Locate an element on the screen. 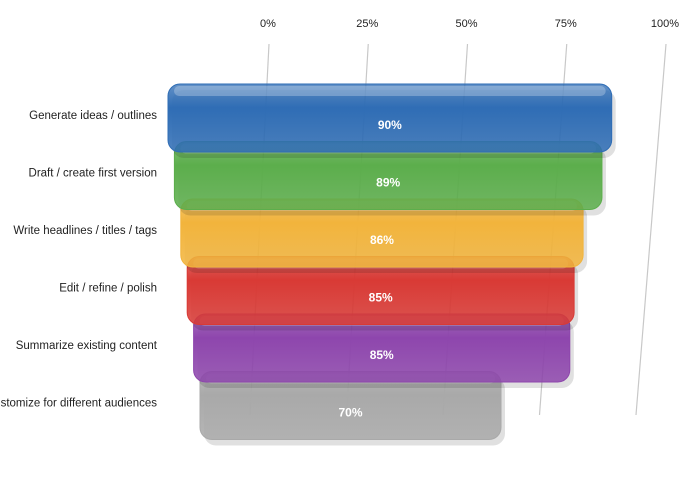 Image resolution: width=700 pixels, height=483 pixels. bar-top is located at coordinates (390, 91).